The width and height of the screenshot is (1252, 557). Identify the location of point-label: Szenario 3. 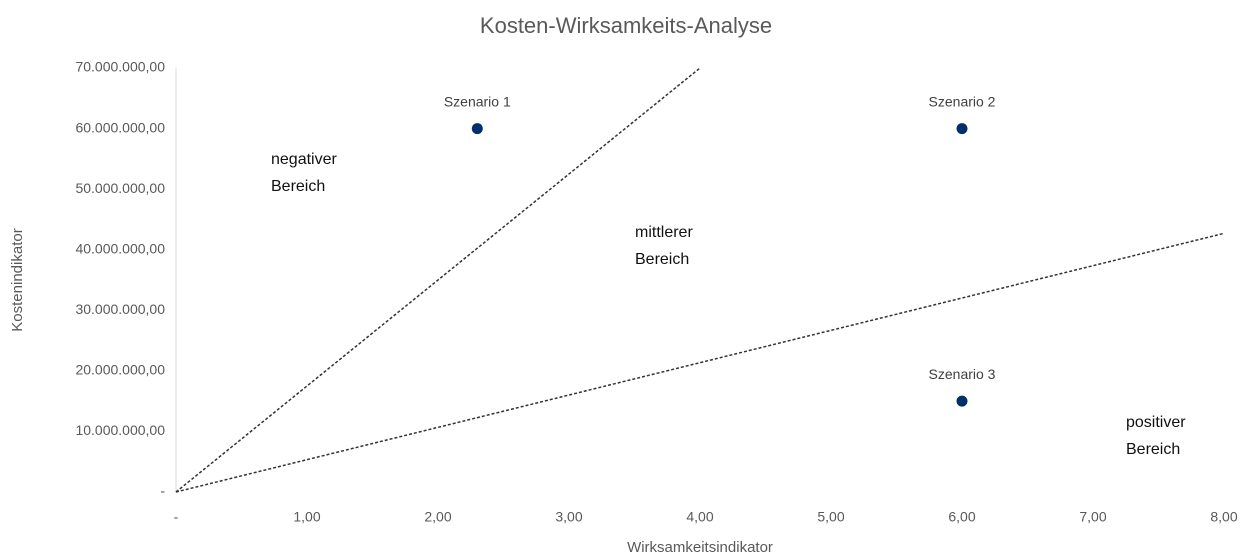
(962, 374).